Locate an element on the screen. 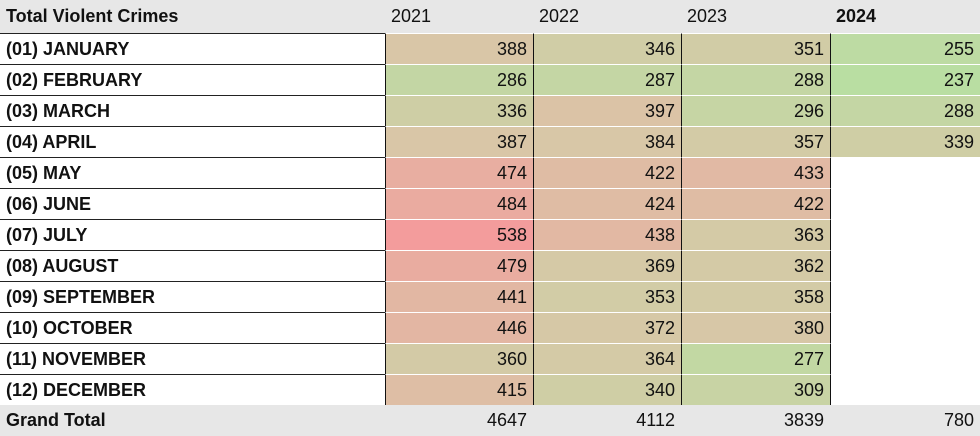 The width and height of the screenshot is (980, 436). value-cell: 309 is located at coordinates (755, 389).